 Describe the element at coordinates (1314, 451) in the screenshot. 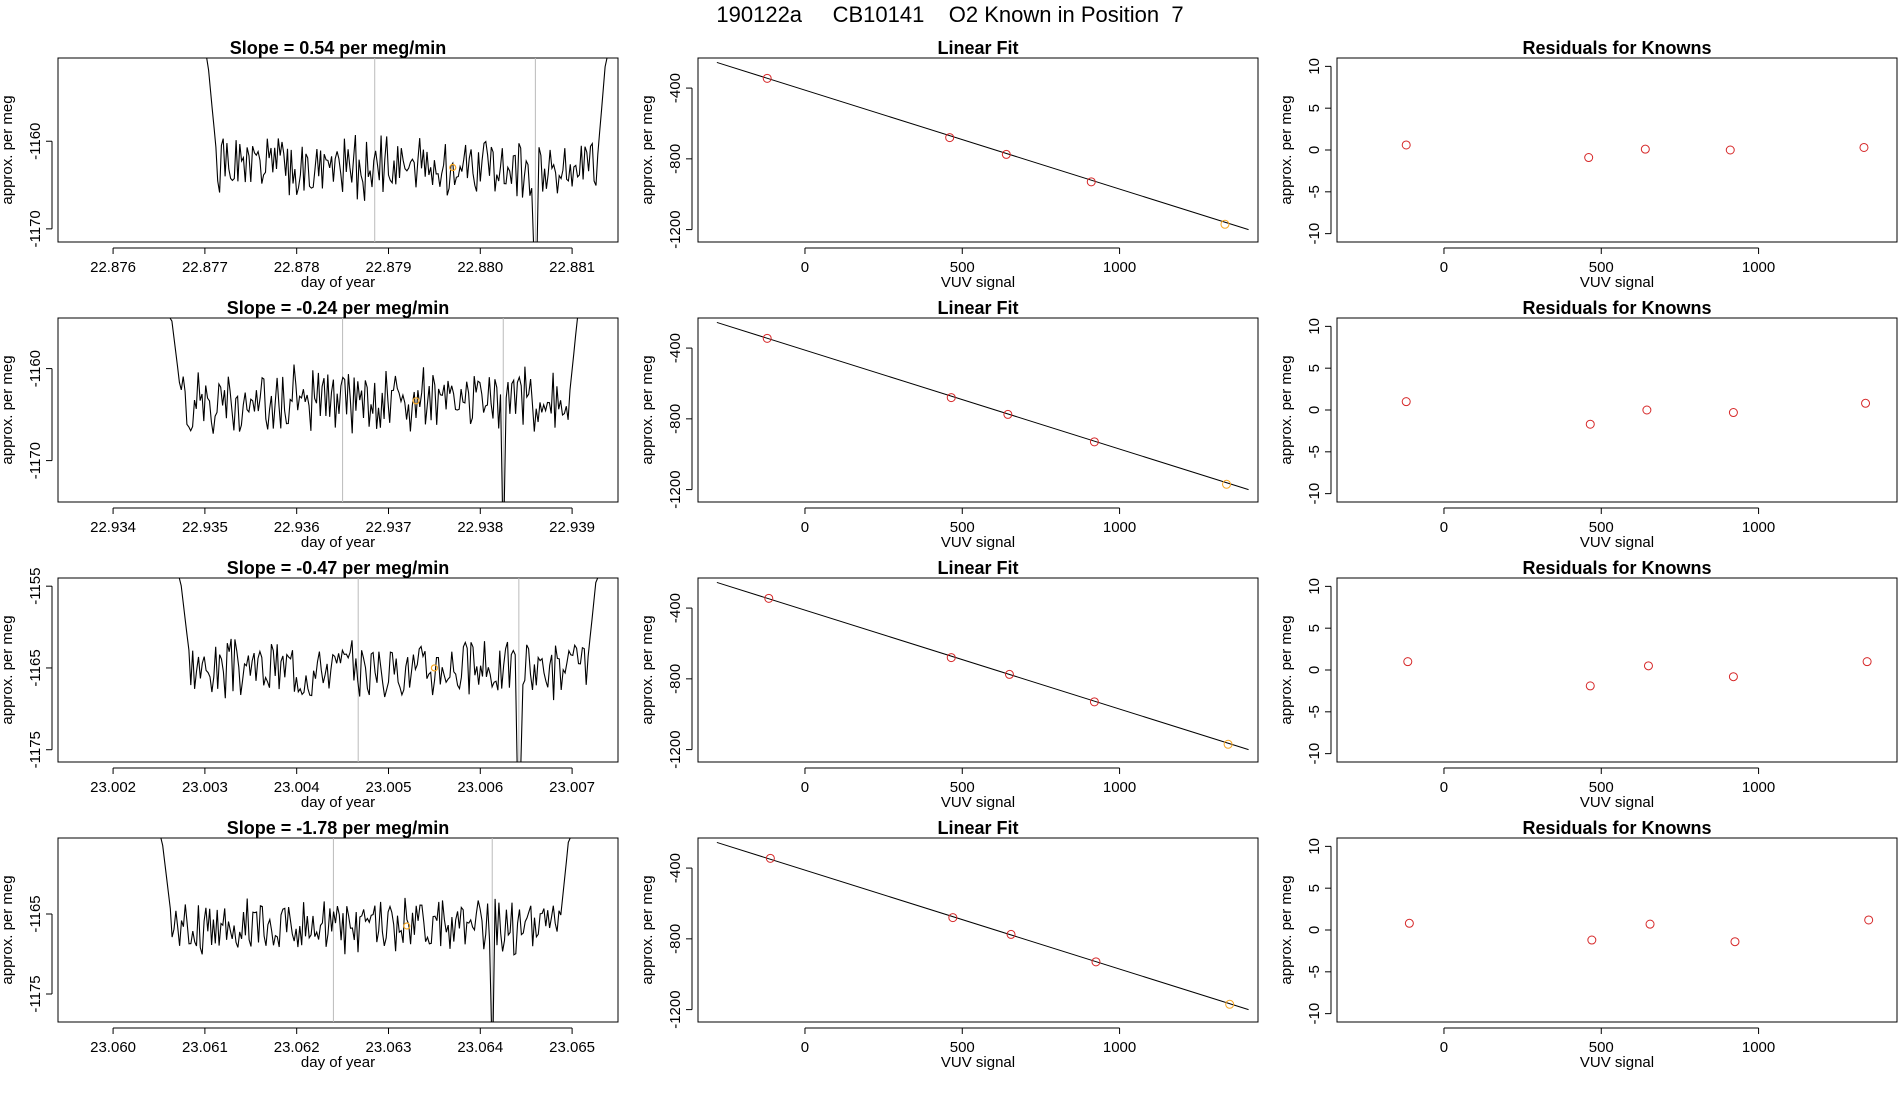

I see `res-1-ytick-label: -5` at that location.